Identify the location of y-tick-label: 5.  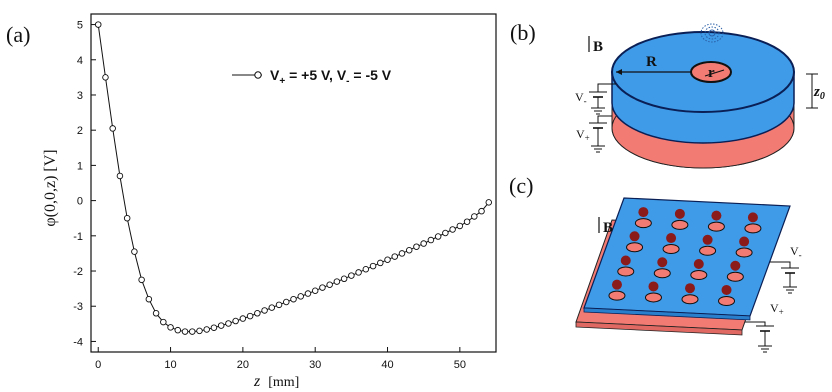
(80, 26).